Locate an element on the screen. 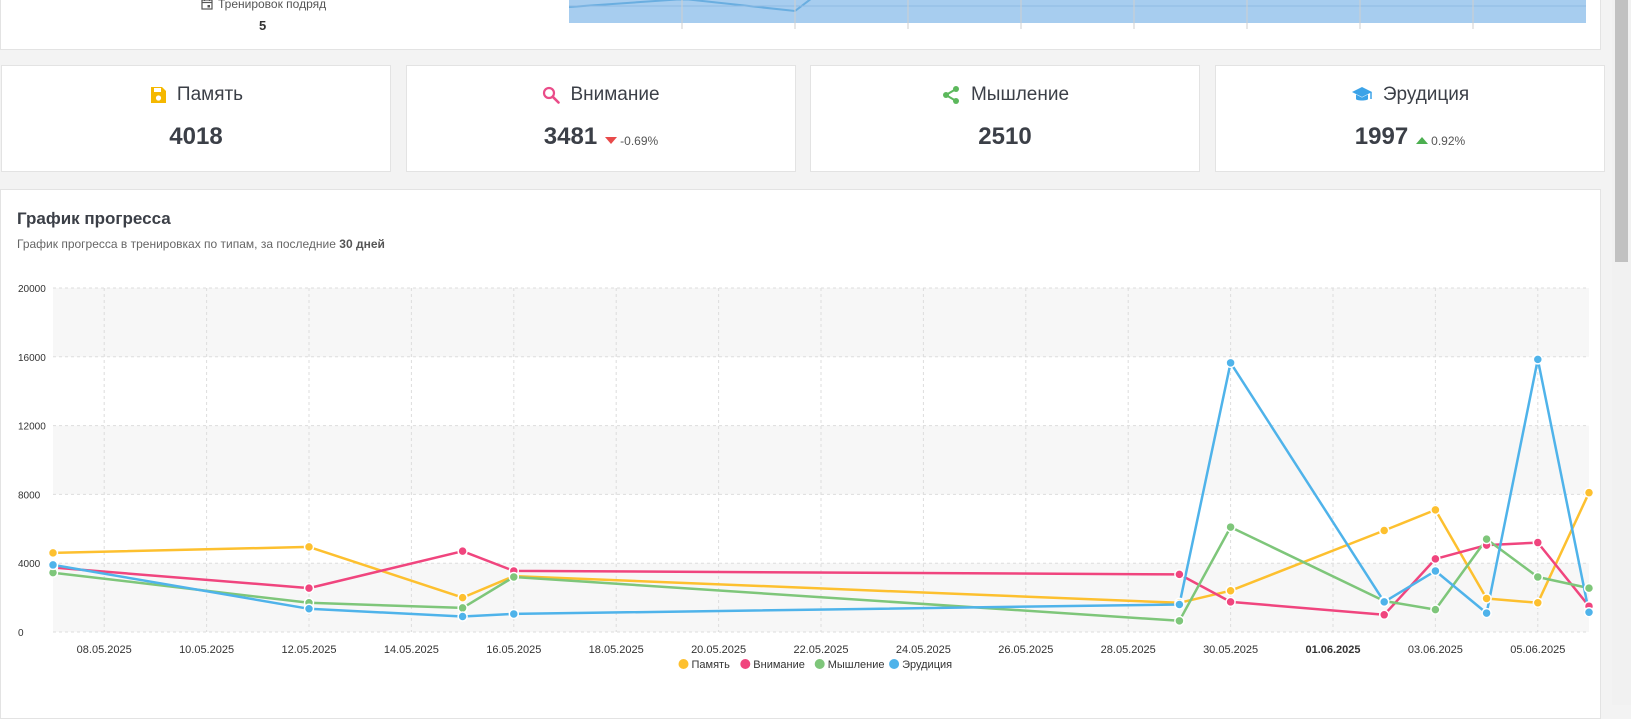 The height and width of the screenshot is (719, 1631). x-tick-label: 10.05.2025 is located at coordinates (206, 650).